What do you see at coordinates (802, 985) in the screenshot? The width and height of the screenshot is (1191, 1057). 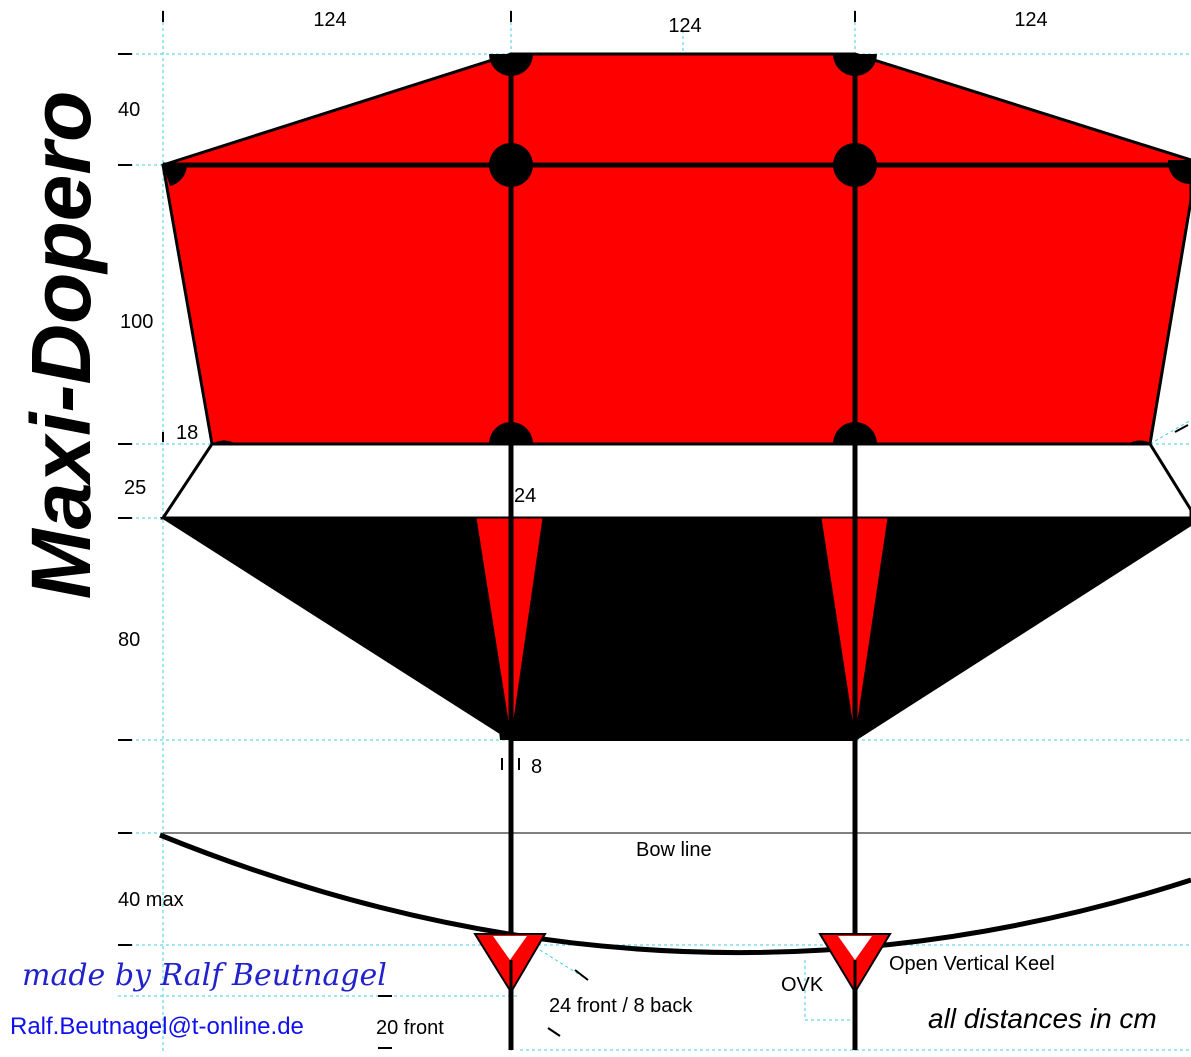 I see `ovk-label: OVK` at bounding box center [802, 985].